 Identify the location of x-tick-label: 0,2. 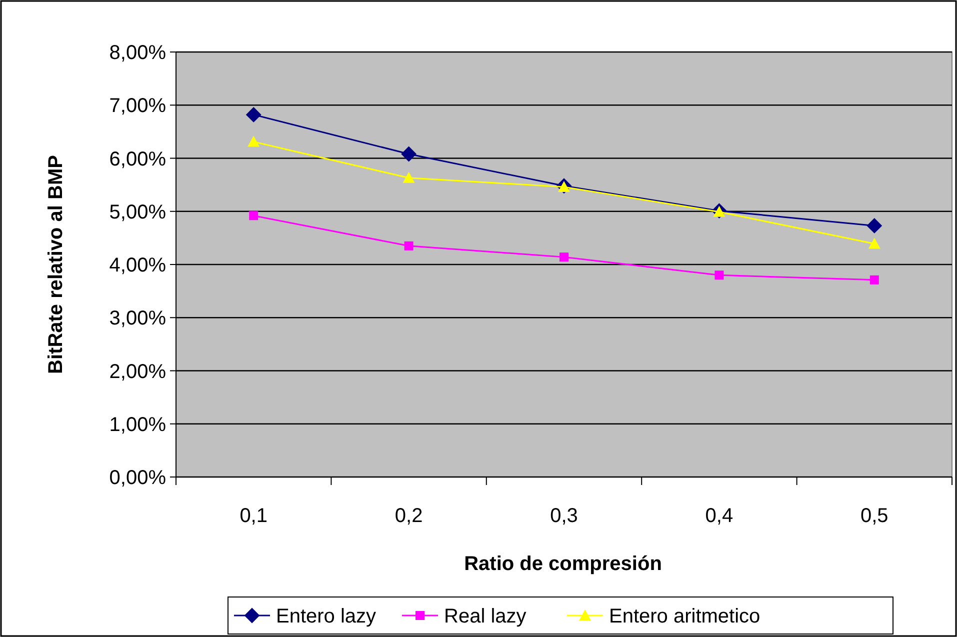
(408, 516).